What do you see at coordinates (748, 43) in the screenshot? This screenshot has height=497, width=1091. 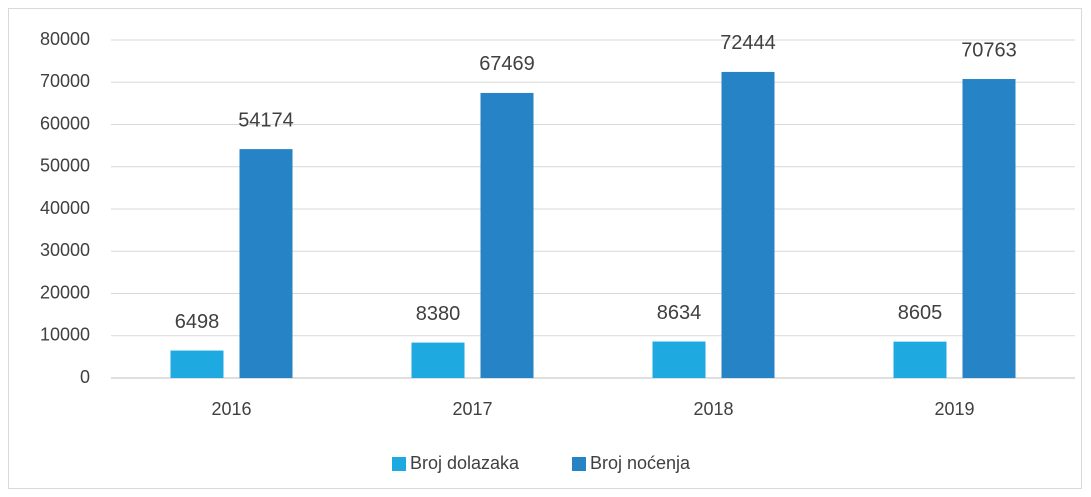 I see `data-label: 72444` at bounding box center [748, 43].